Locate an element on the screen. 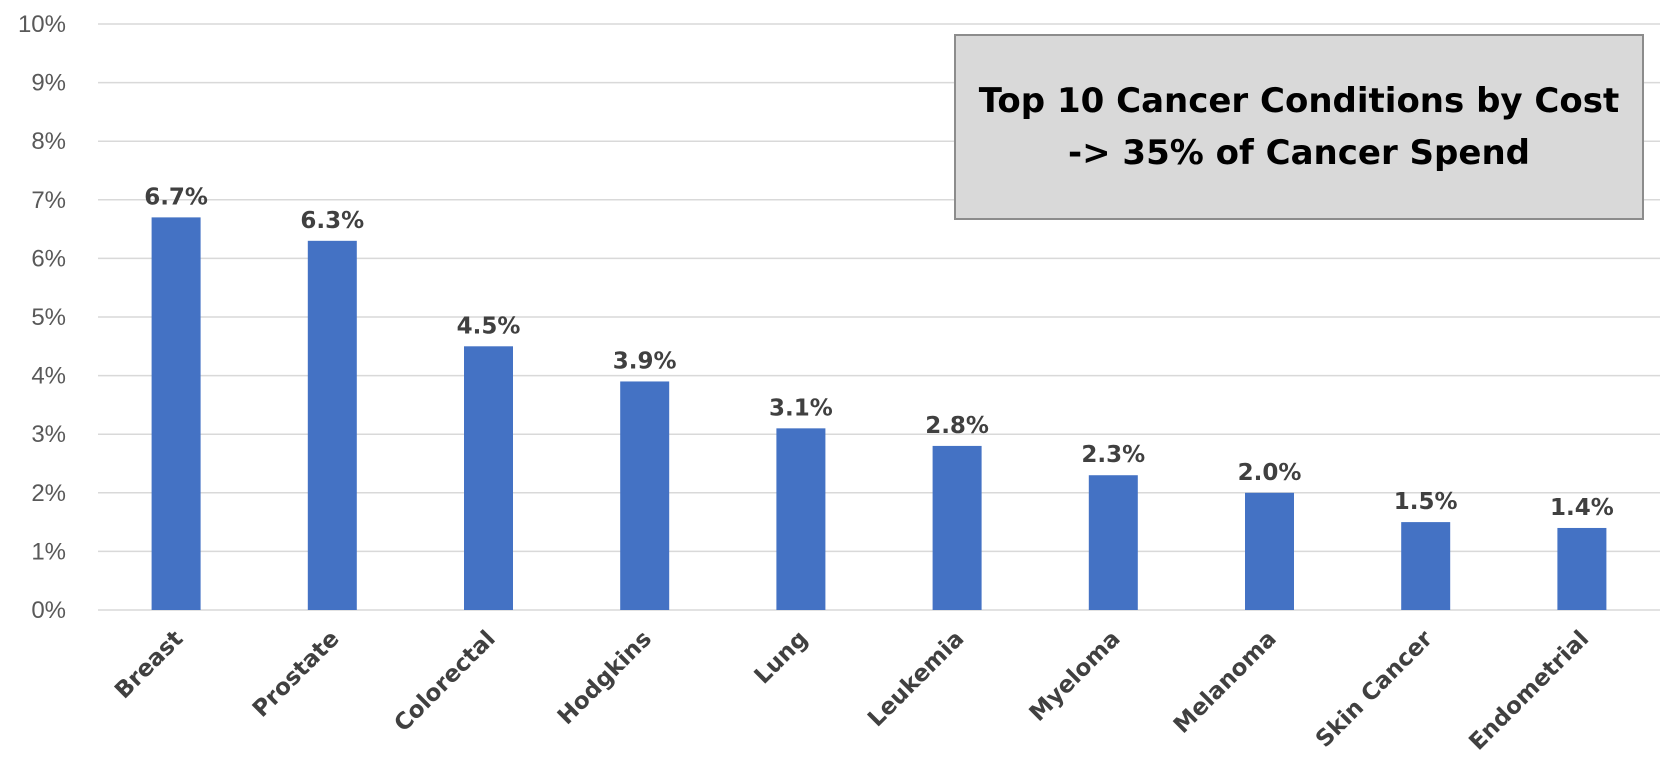  y-tick-label: 8% is located at coordinates (48, 141).